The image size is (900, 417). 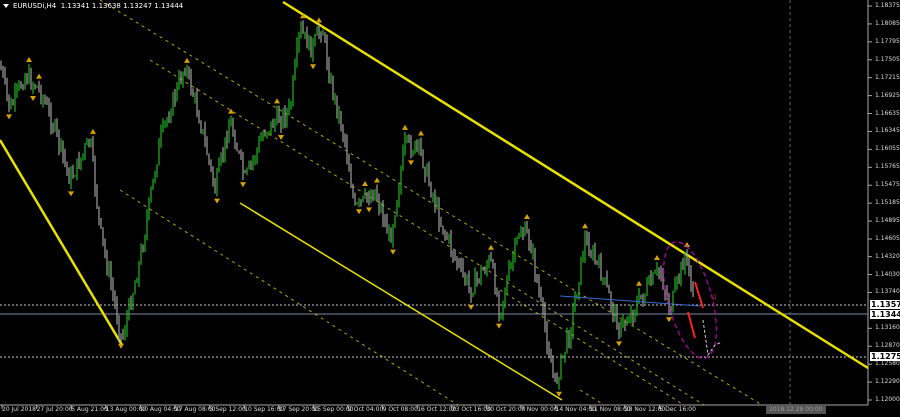 What do you see at coordinates (887, 328) in the screenshot?
I see `price-tick-label: 1.13160` at bounding box center [887, 328].